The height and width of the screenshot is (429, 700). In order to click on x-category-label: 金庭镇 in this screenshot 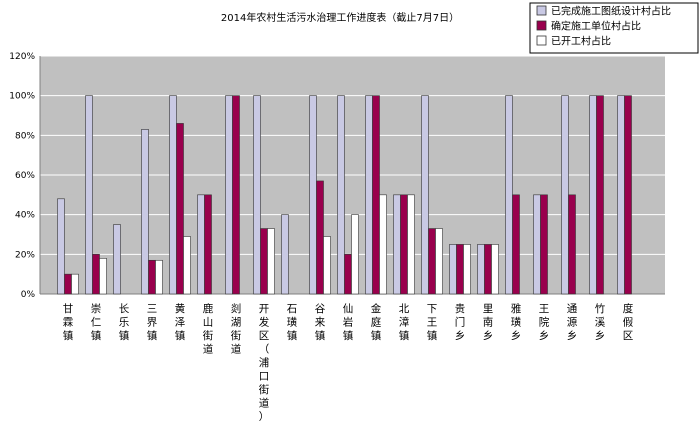, I will do `click(376, 322)`.